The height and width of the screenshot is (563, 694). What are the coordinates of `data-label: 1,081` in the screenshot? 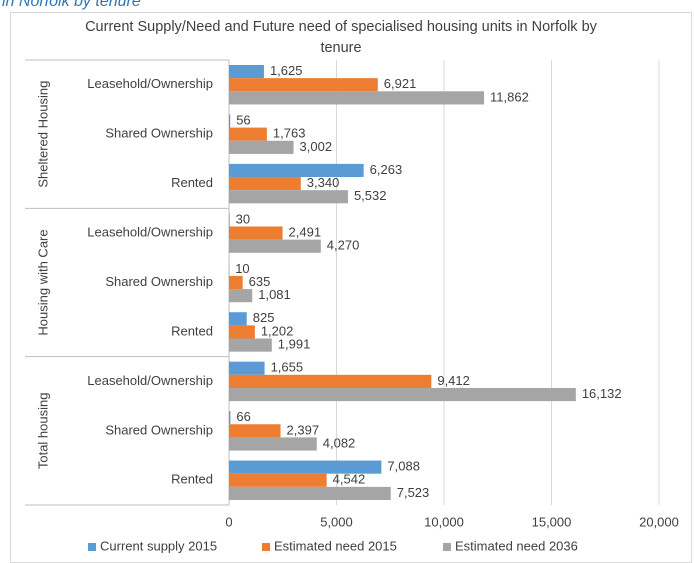 It's located at (274, 294).